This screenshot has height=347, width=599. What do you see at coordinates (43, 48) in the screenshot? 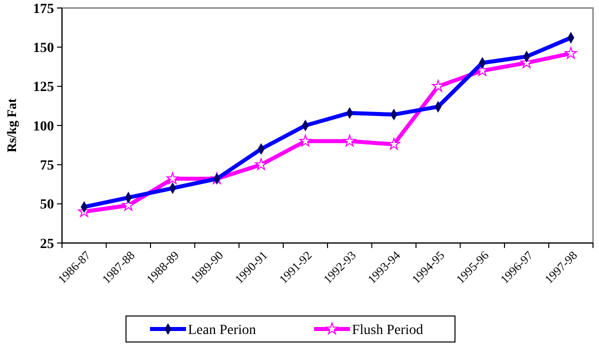
I see `y-tick-label: 150` at bounding box center [43, 48].